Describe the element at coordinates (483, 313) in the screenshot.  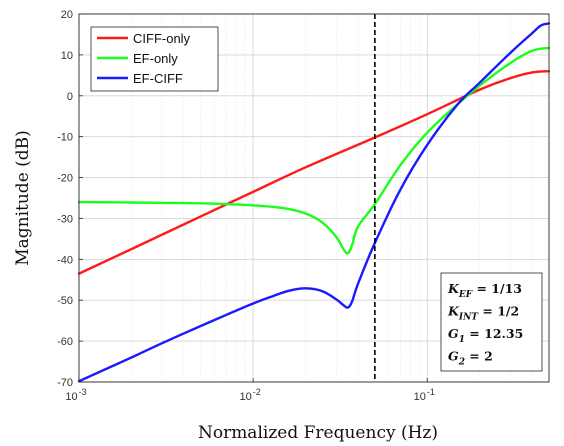
I see `annotation-line: KINT = 1/2` at that location.